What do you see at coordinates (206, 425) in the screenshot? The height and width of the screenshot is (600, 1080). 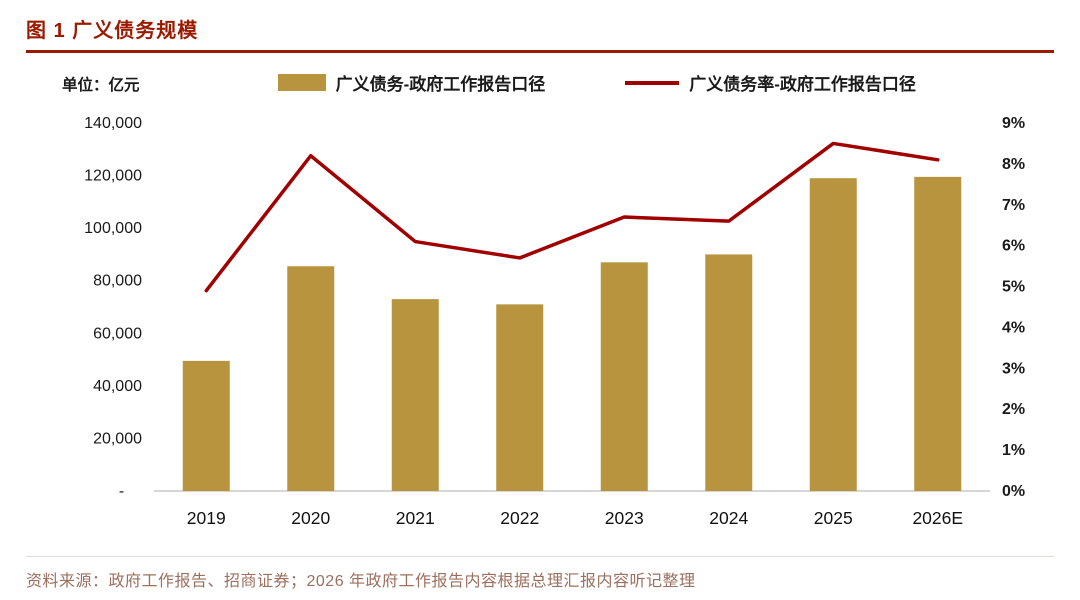 I see `bar-2019` at bounding box center [206, 425].